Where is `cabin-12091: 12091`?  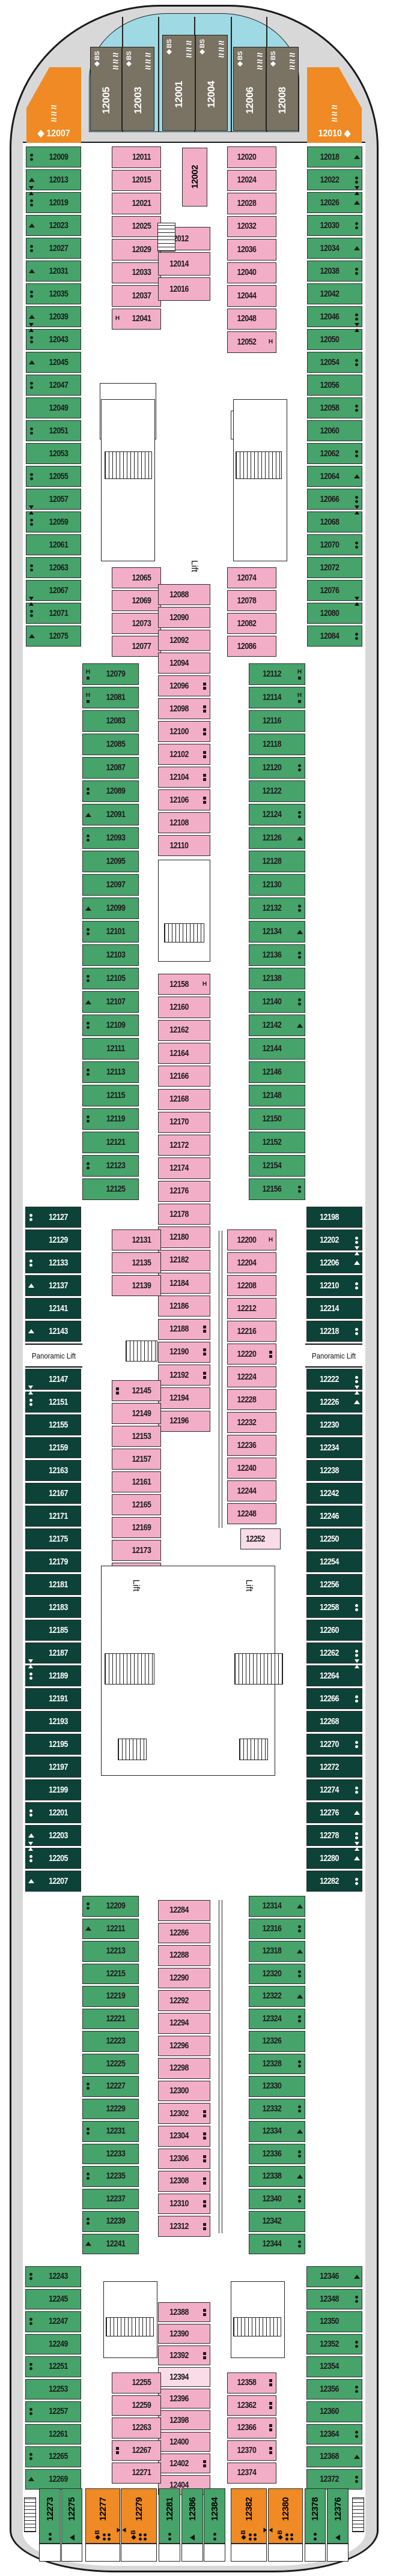 cabin-12091: 12091 is located at coordinates (111, 814).